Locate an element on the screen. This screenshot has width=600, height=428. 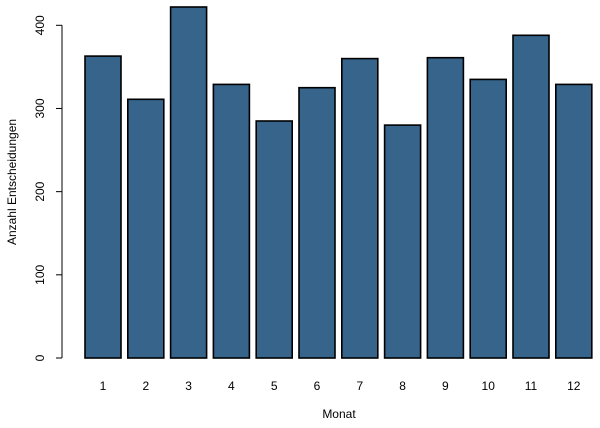
y-tick-label: 0 is located at coordinates (40, 357).